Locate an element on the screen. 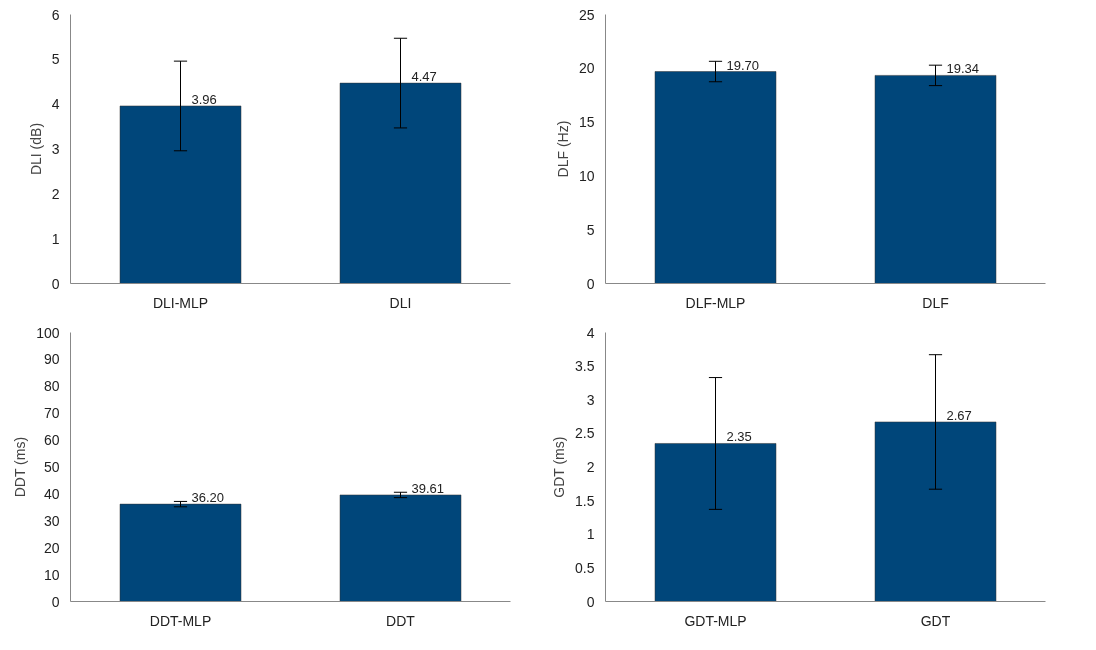 The image size is (1096, 650). y-axis-title: DLF (Hz) is located at coordinates (562, 149).